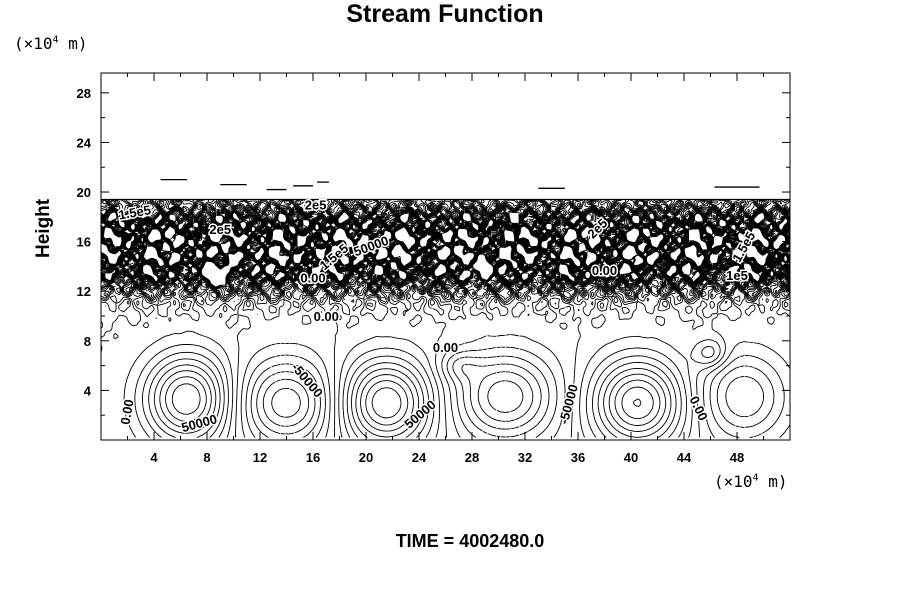  Describe the element at coordinates (88, 390) in the screenshot. I see `y-tick-label: 4` at that location.